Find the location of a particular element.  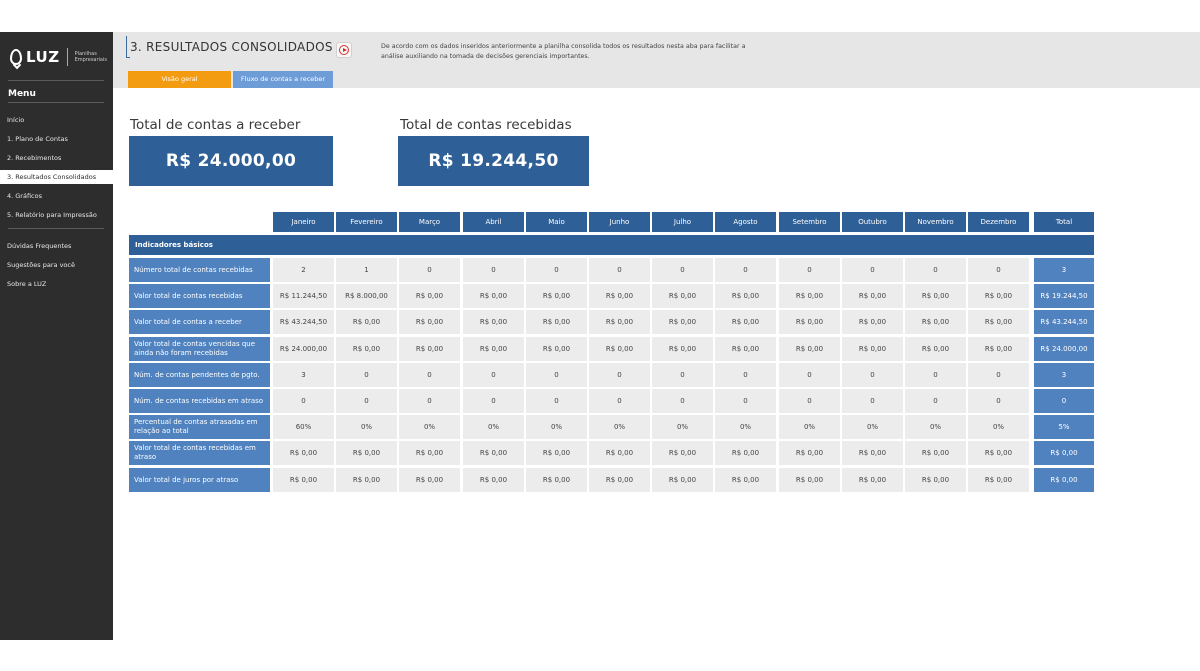

video-button is located at coordinates (344, 50).